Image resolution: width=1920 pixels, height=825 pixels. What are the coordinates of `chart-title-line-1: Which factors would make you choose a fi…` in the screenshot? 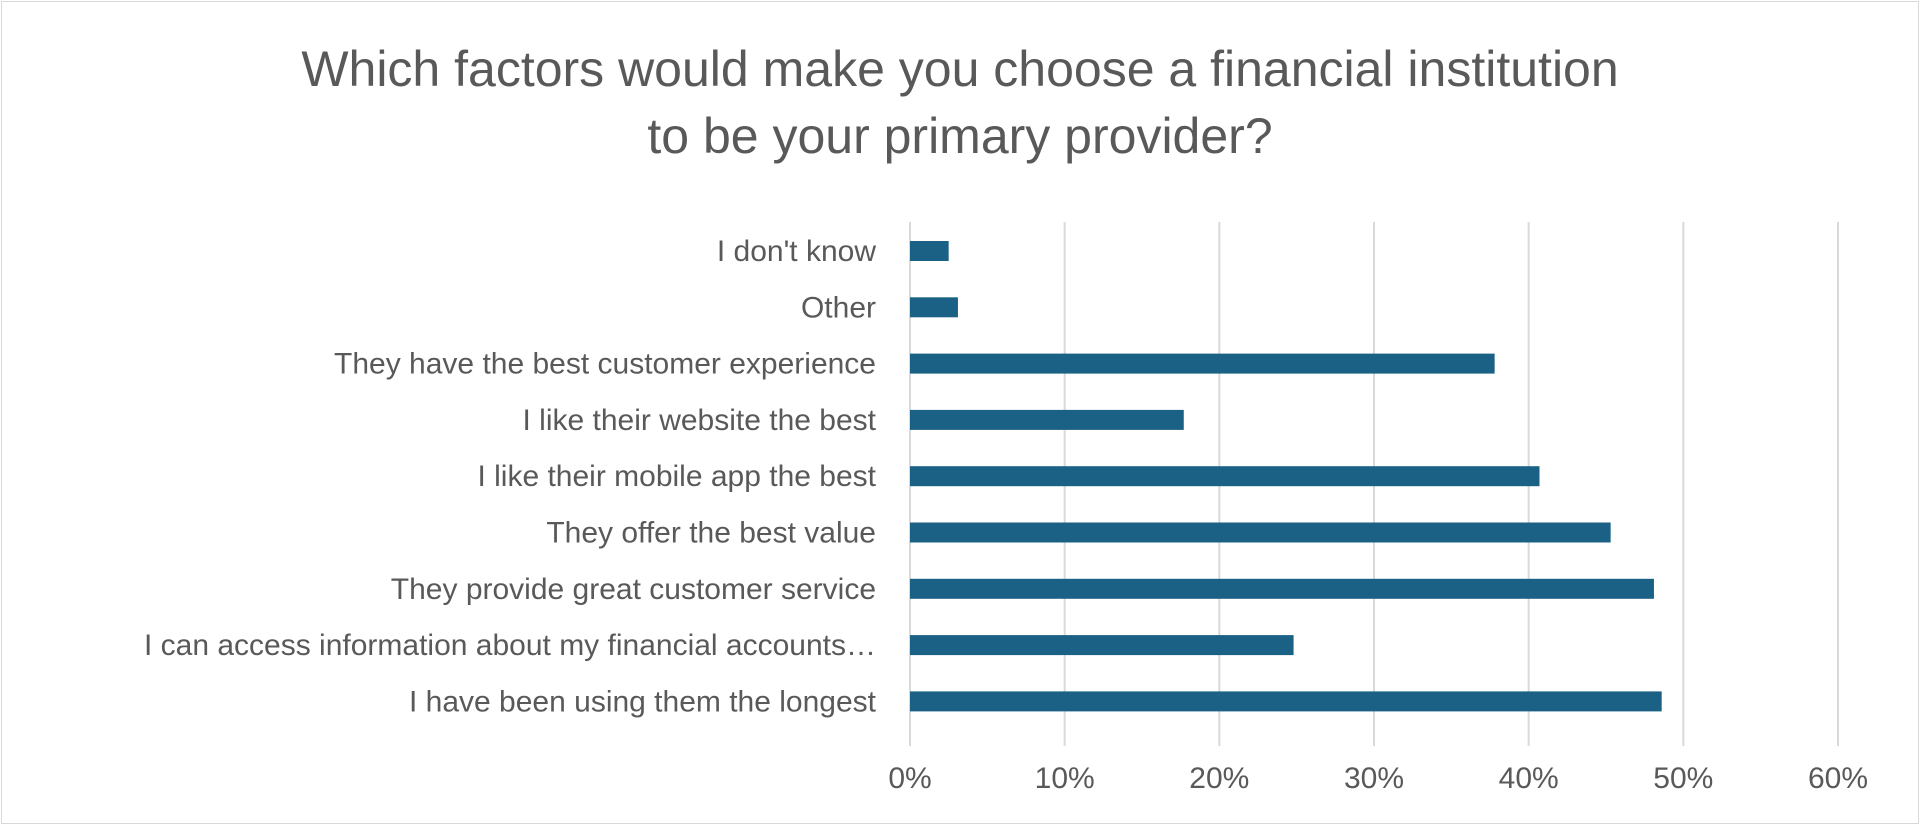 It's located at (960, 69).